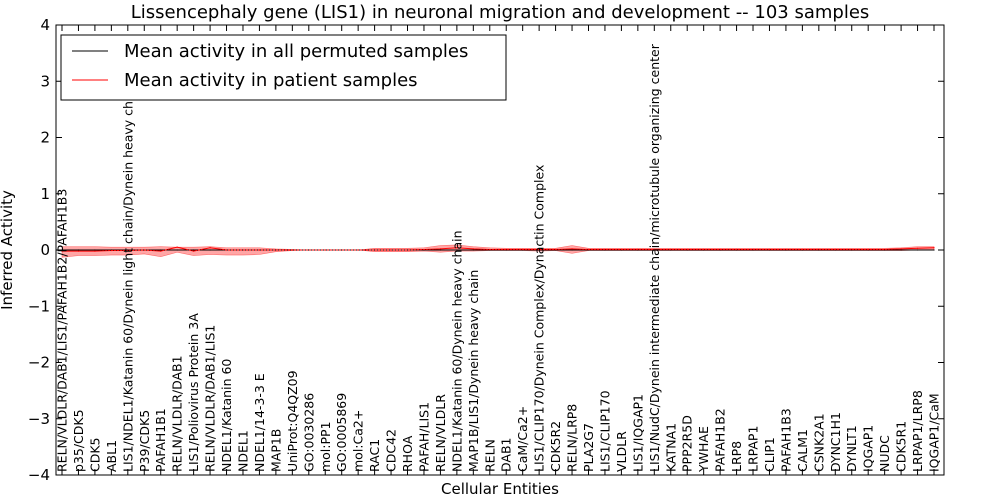 The image size is (1000, 500). What do you see at coordinates (621, 451) in the screenshot?
I see `x-tick-label: VLDLR` at bounding box center [621, 451].